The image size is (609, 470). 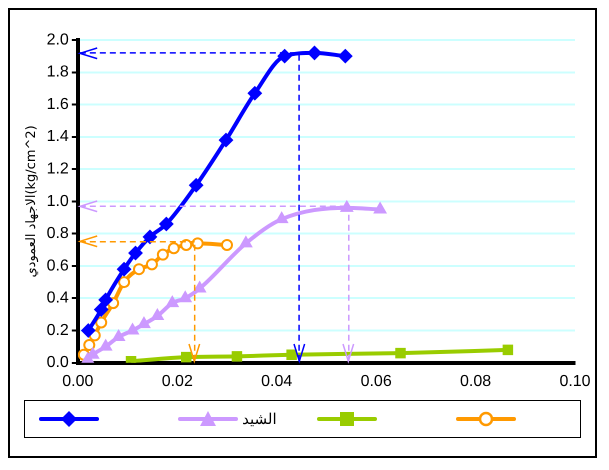 I want to click on y-tick-label: 0.0, so click(x=57, y=363).